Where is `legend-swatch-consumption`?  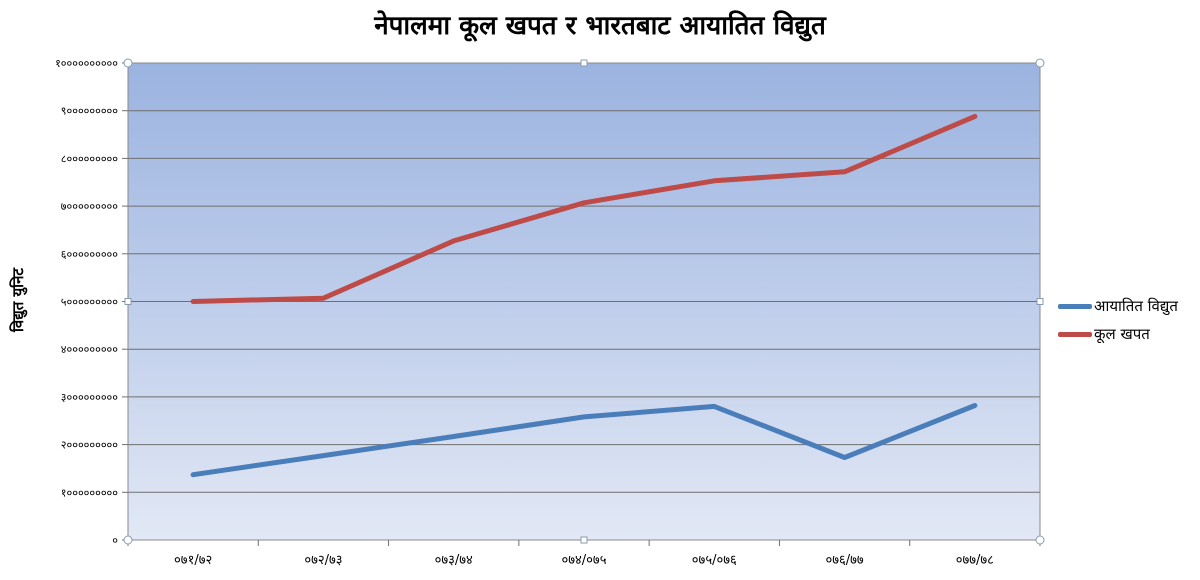
legend-swatch-consumption is located at coordinates (1075, 334).